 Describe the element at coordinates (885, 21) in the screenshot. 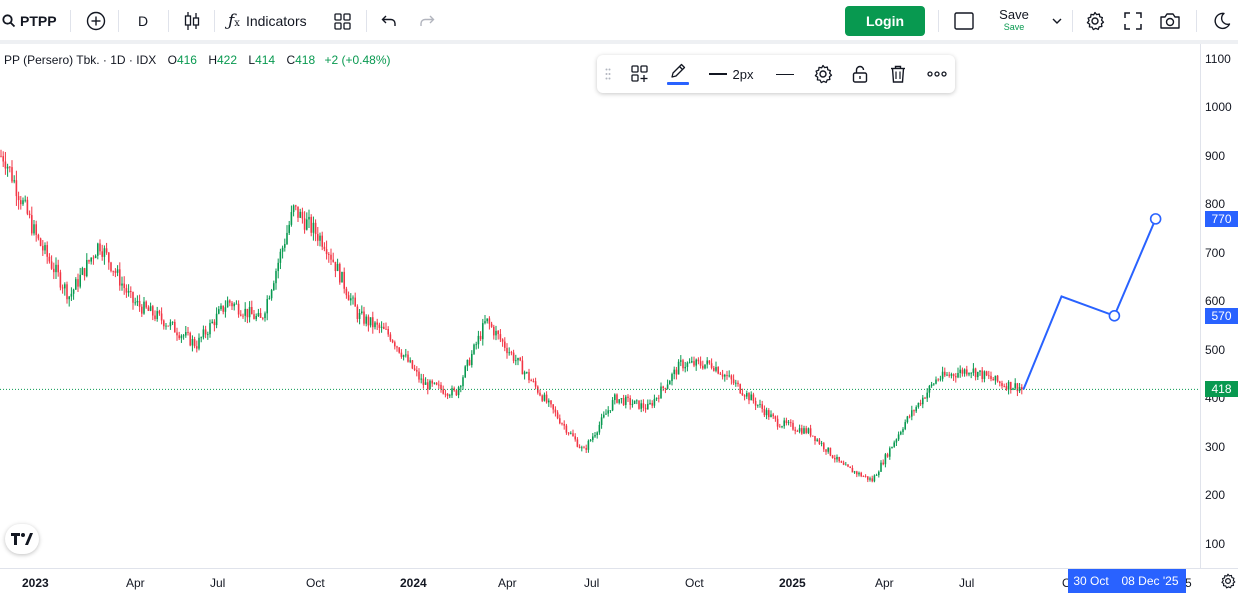

I see `login-button: Login` at that location.